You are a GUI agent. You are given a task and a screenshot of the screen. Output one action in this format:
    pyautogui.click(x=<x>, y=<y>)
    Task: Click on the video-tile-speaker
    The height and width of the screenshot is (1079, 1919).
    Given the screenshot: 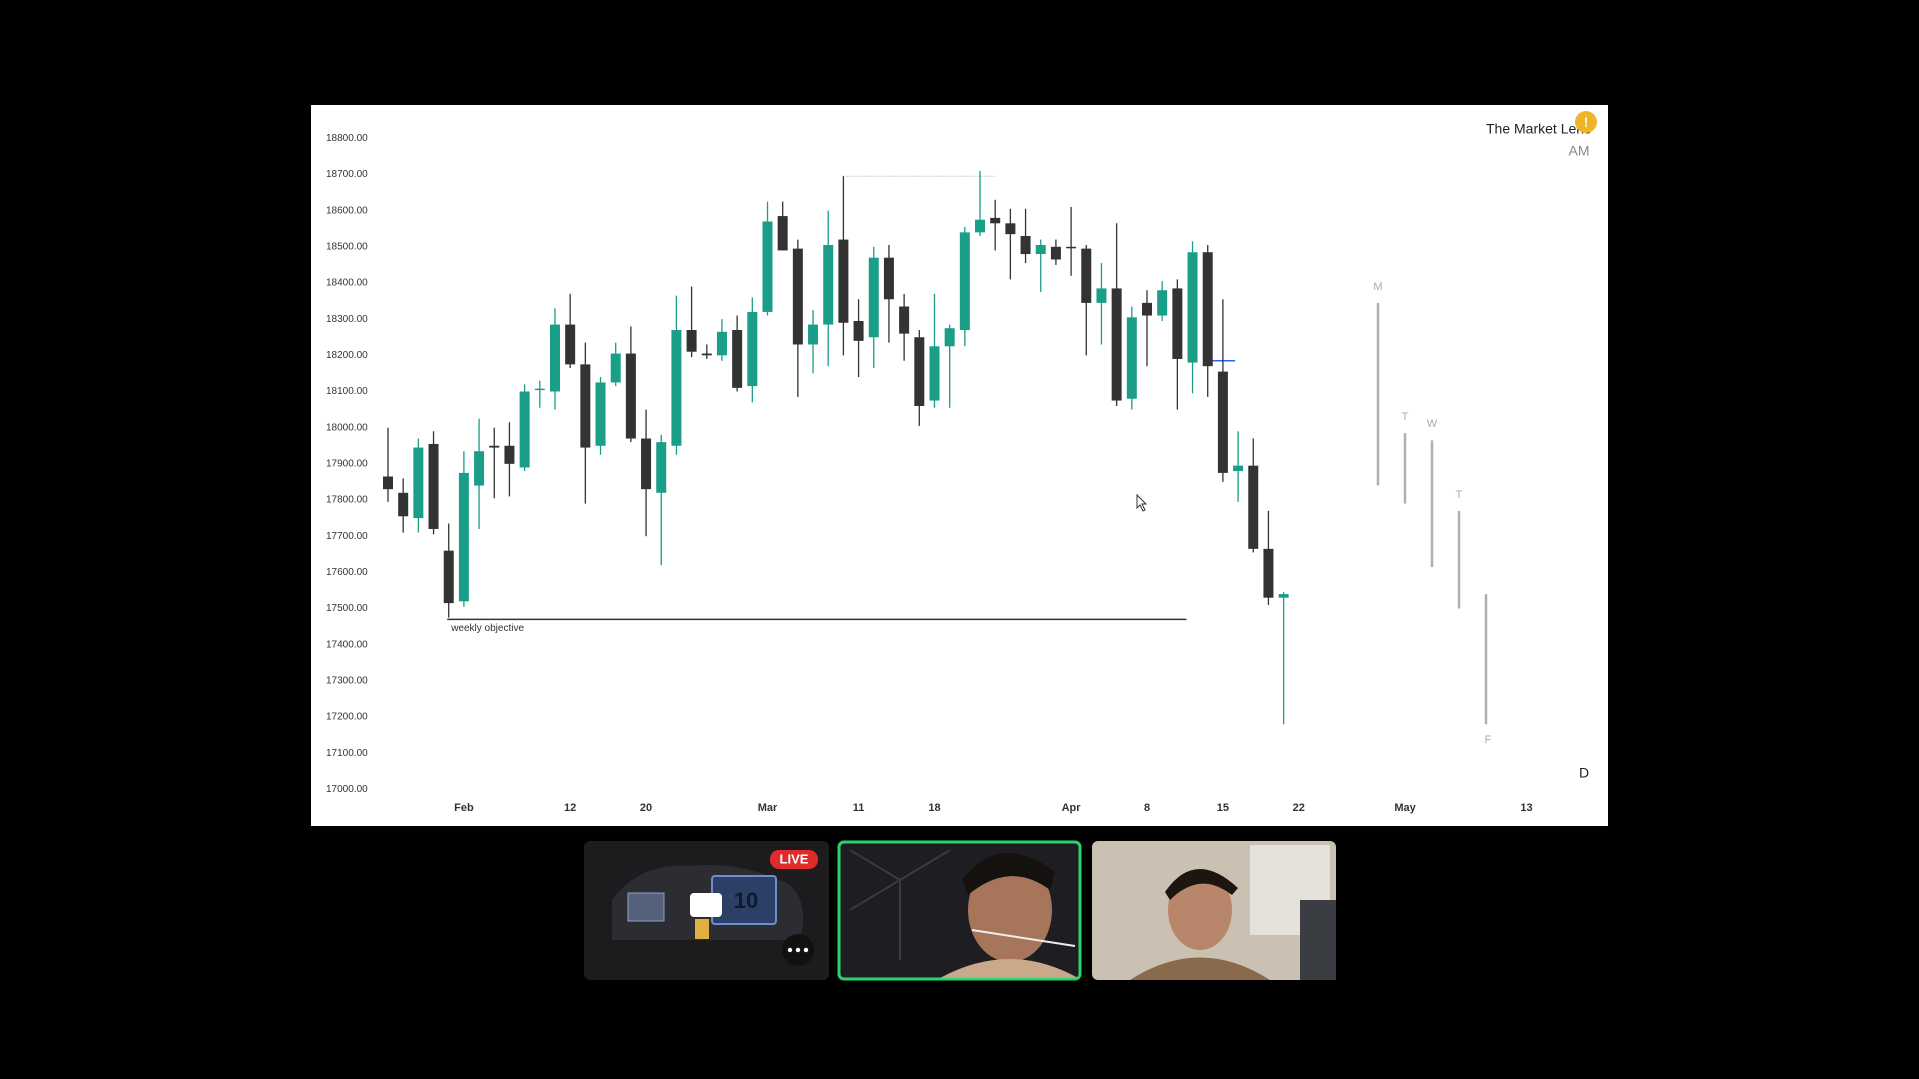 What is the action you would take?
    pyautogui.click(x=959, y=910)
    